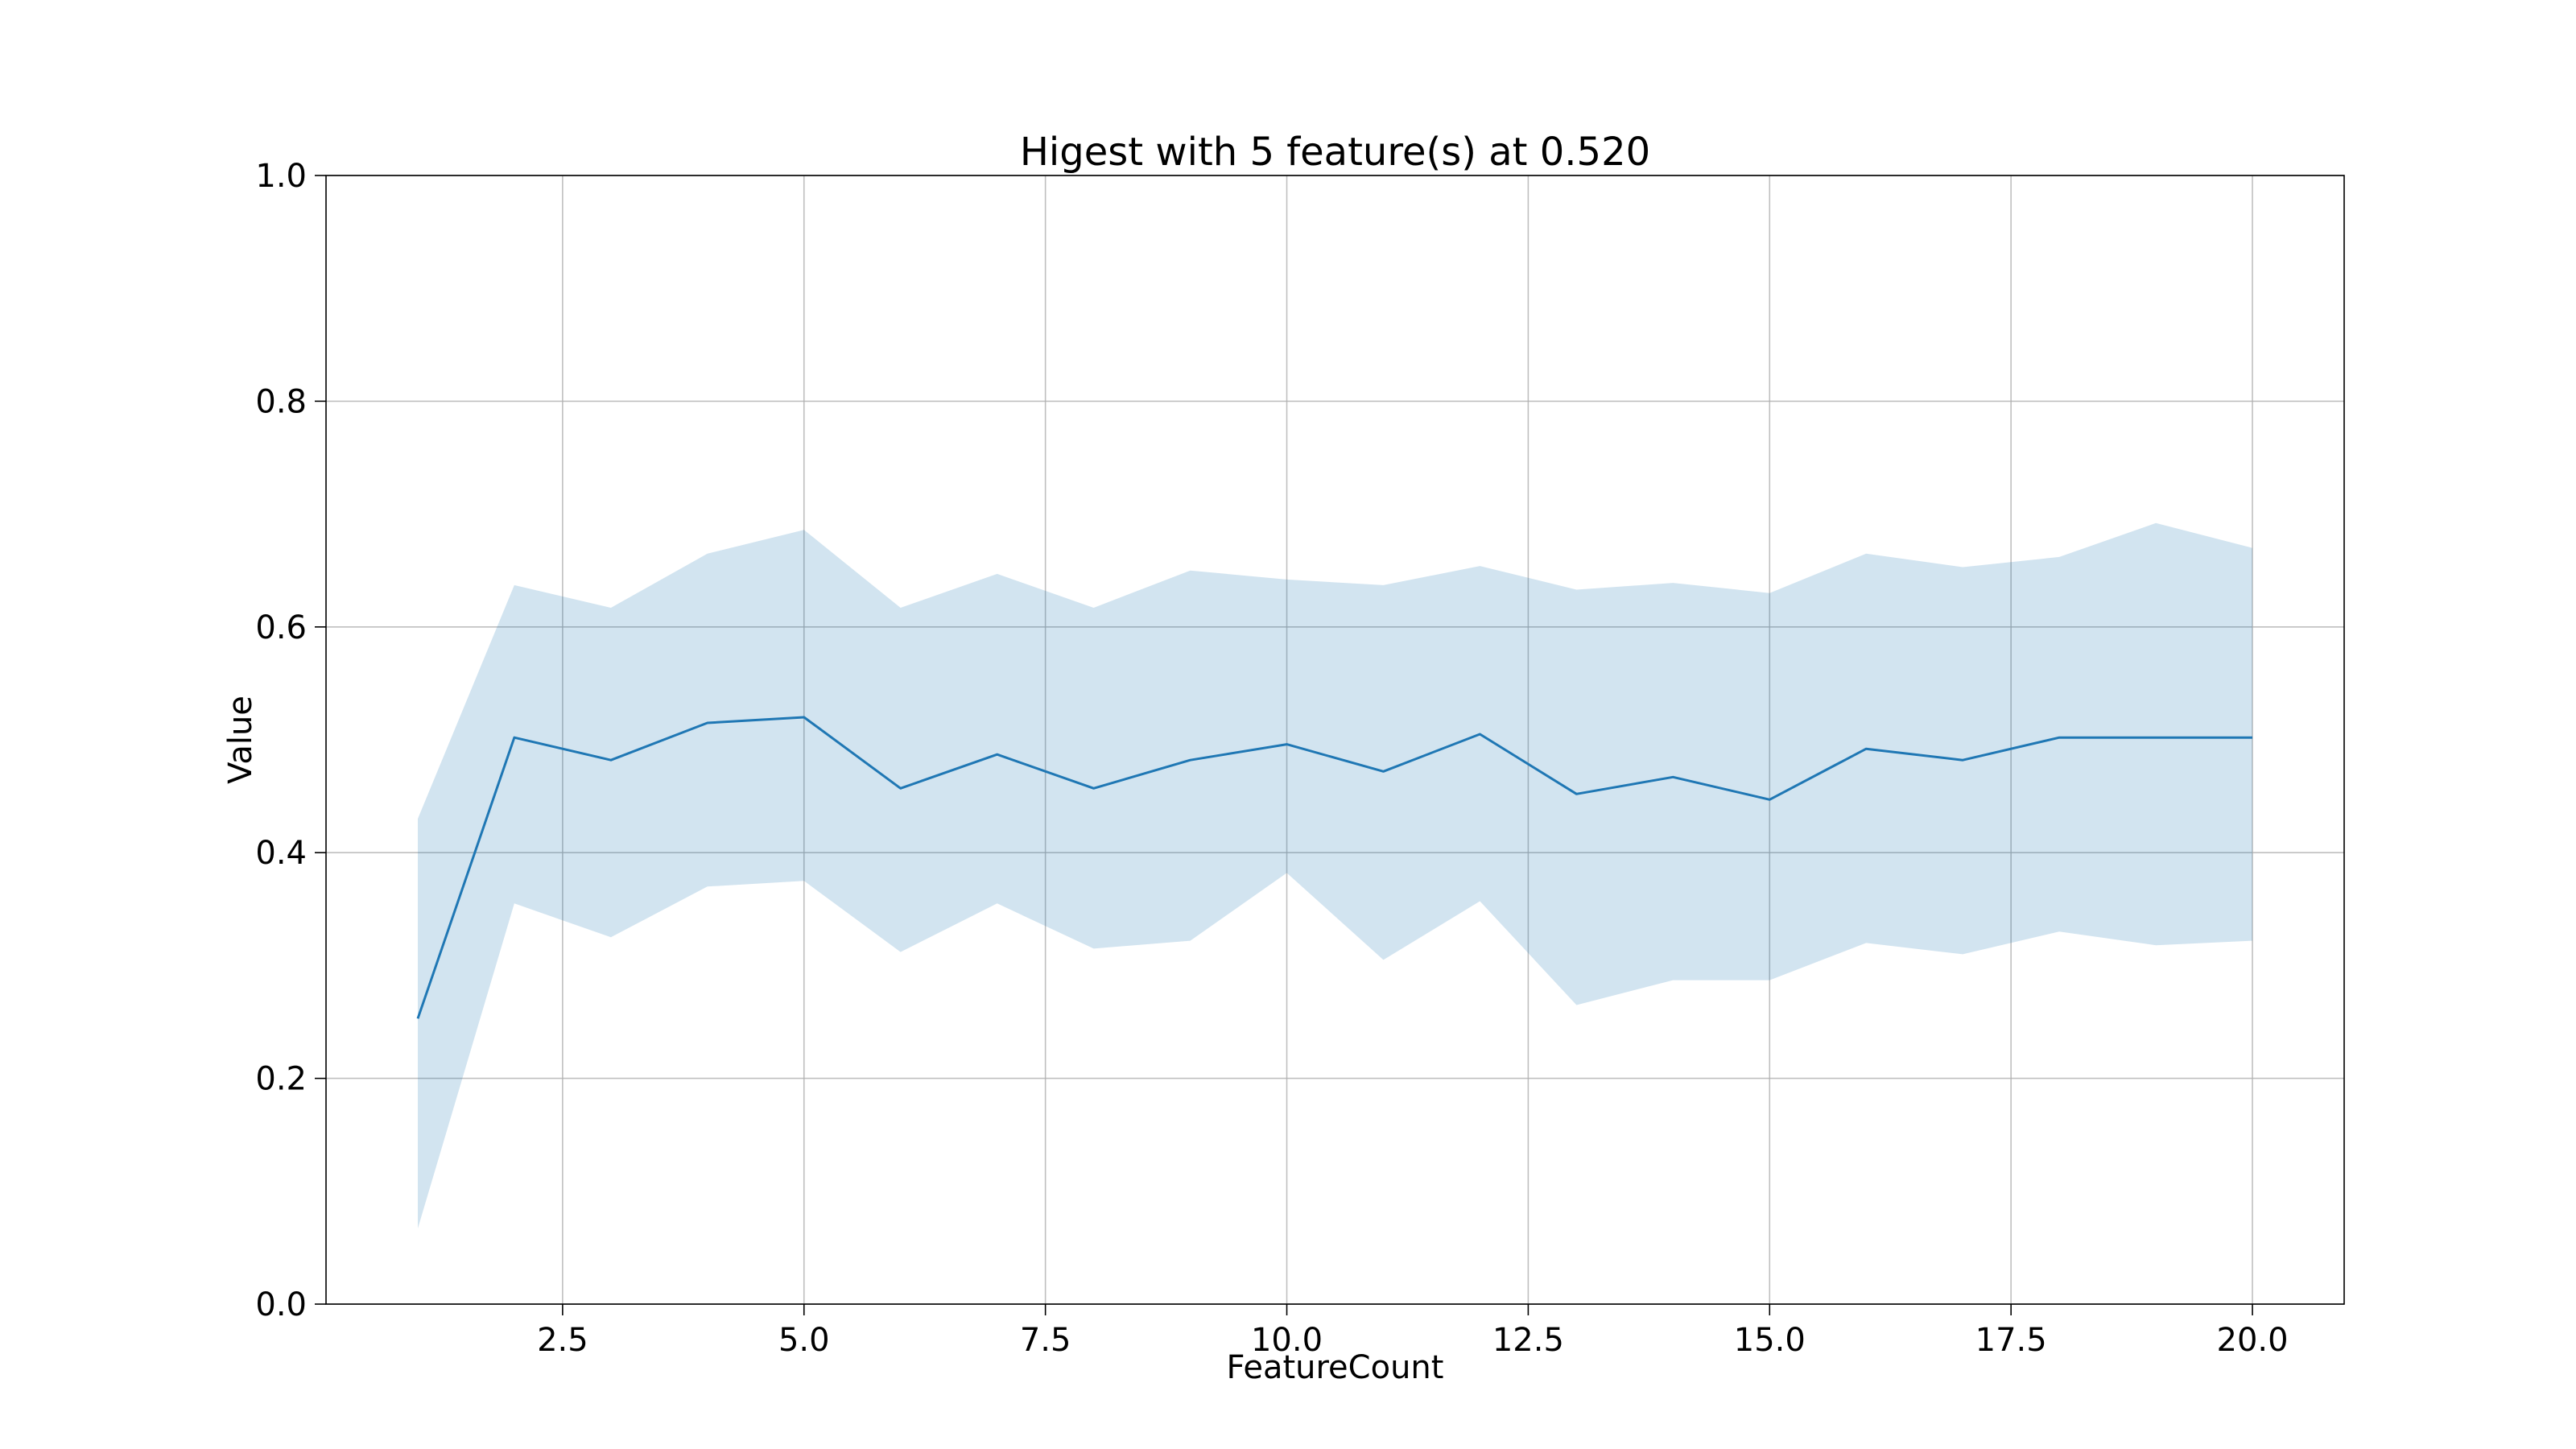  What do you see at coordinates (1528, 1340) in the screenshot?
I see `x-tick-label: 12.5` at bounding box center [1528, 1340].